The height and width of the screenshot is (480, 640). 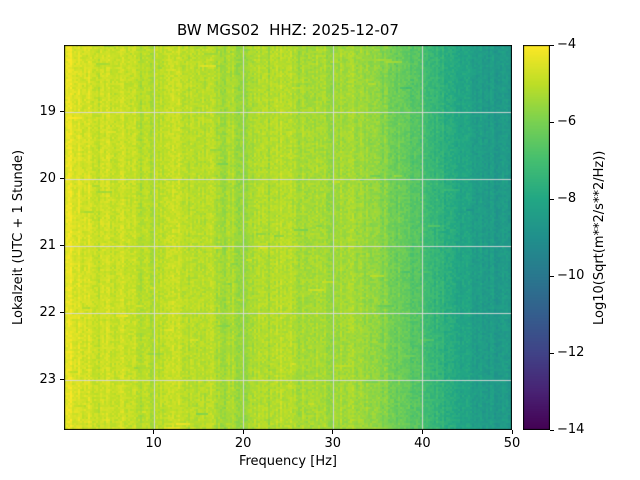 What do you see at coordinates (333, 443) in the screenshot?
I see `x-tick-label: 30` at bounding box center [333, 443].